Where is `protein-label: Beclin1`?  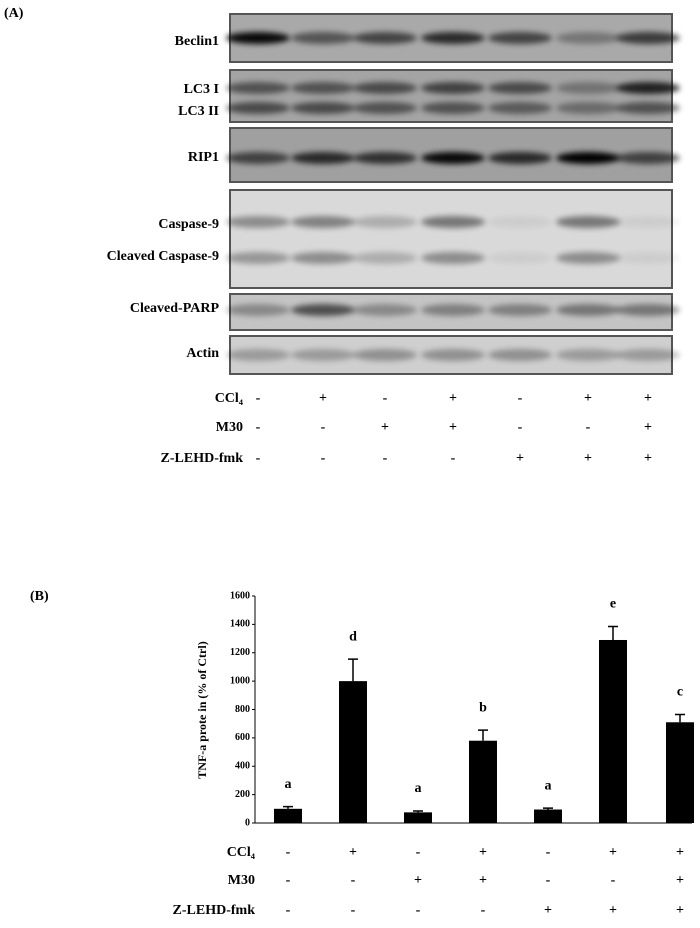 protein-label: Beclin1 is located at coordinates (197, 41).